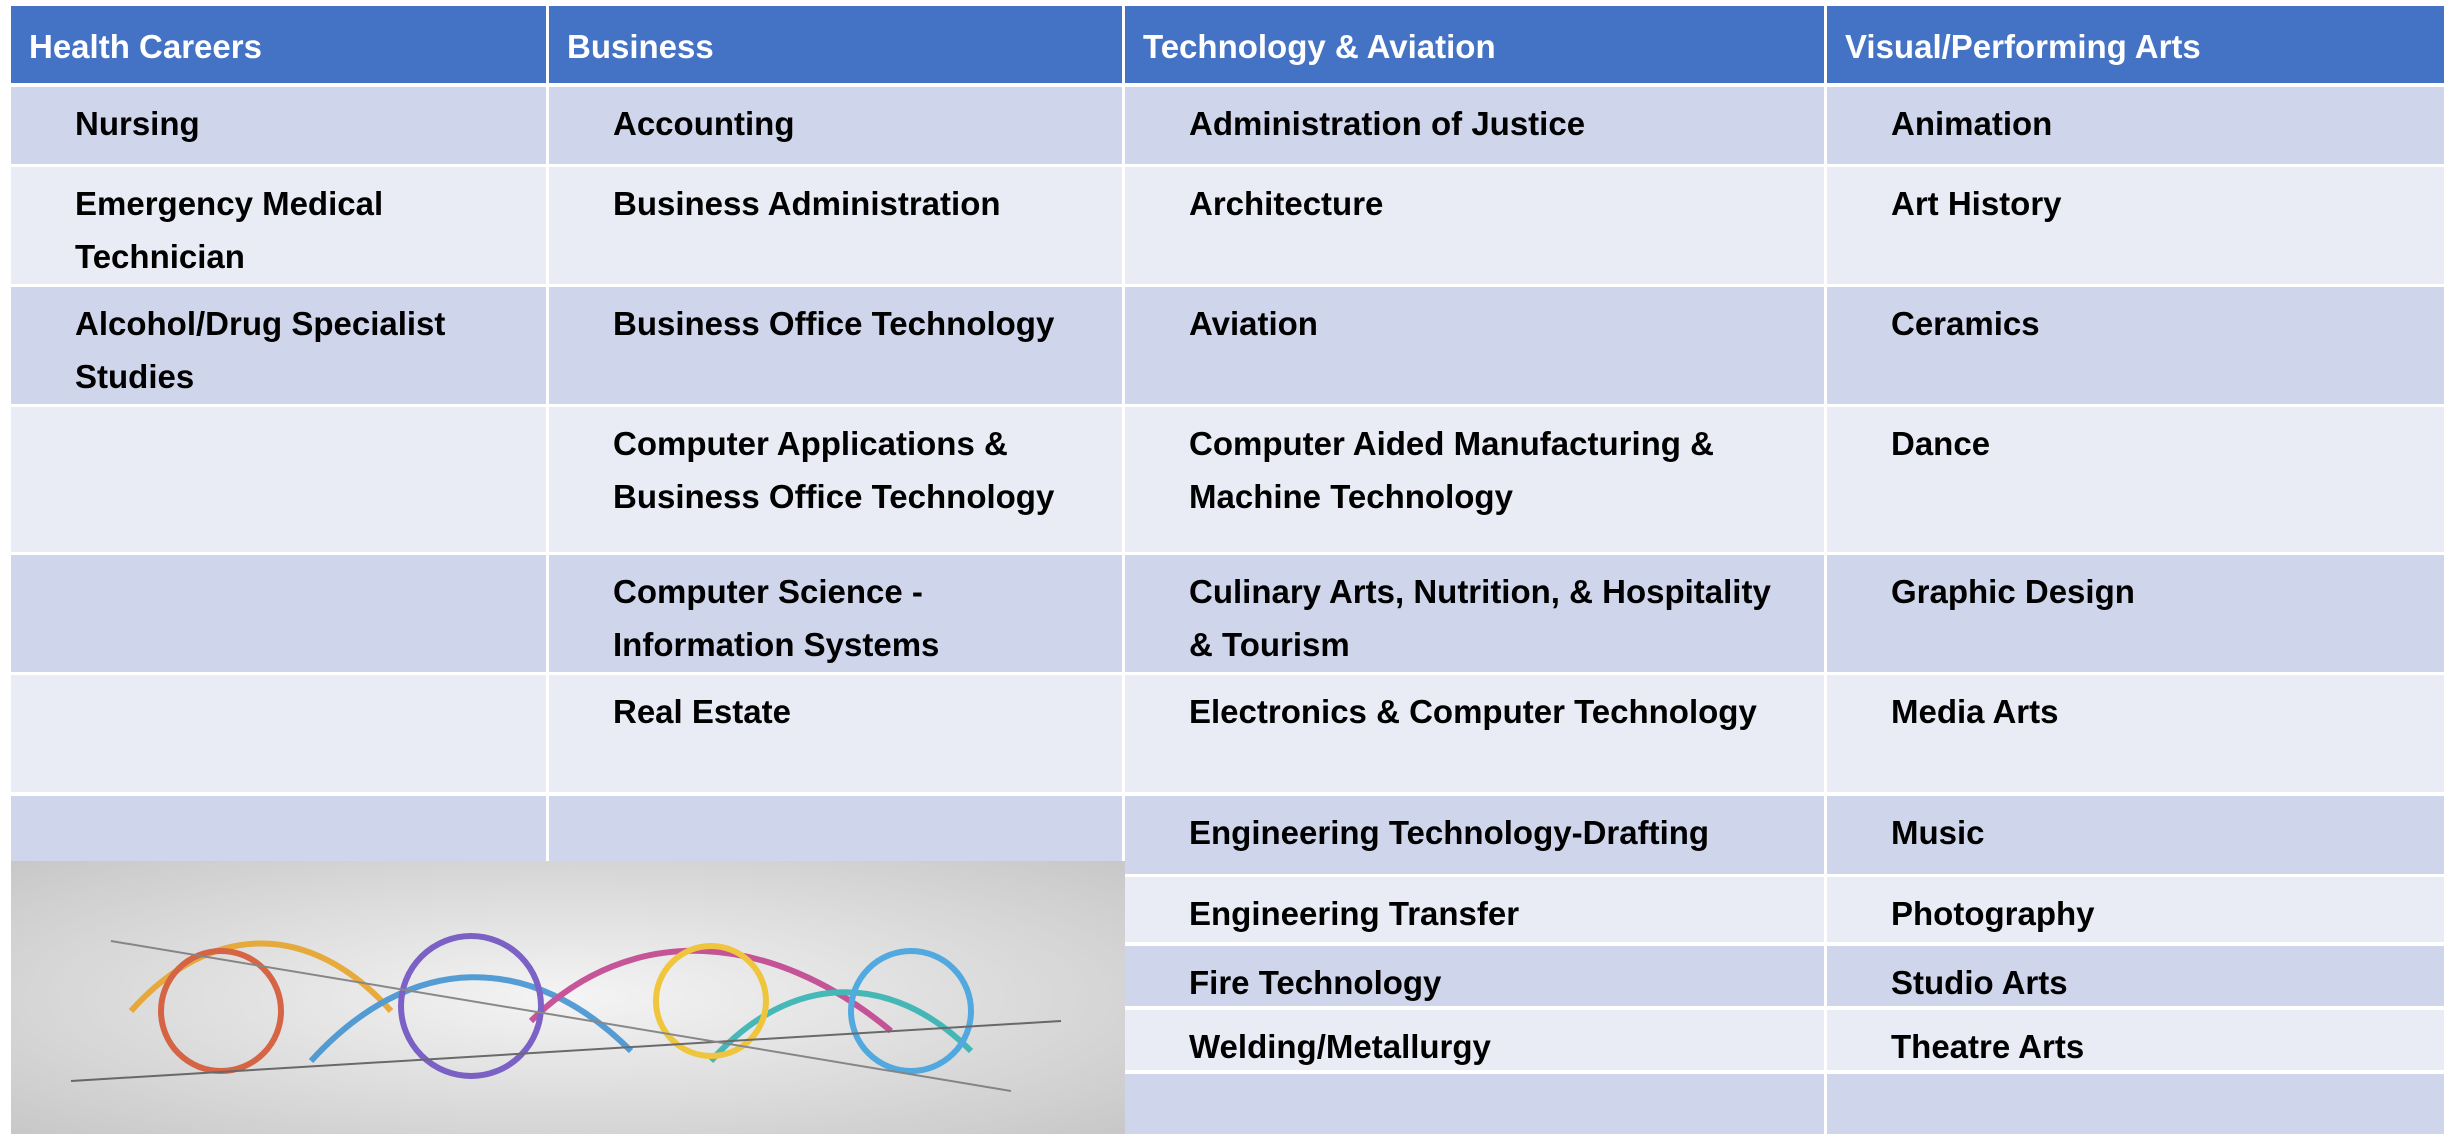 The width and height of the screenshot is (2447, 1134). Describe the element at coordinates (1474, 835) in the screenshot. I see `table-cell: Engineering Technology-Drafting` at that location.